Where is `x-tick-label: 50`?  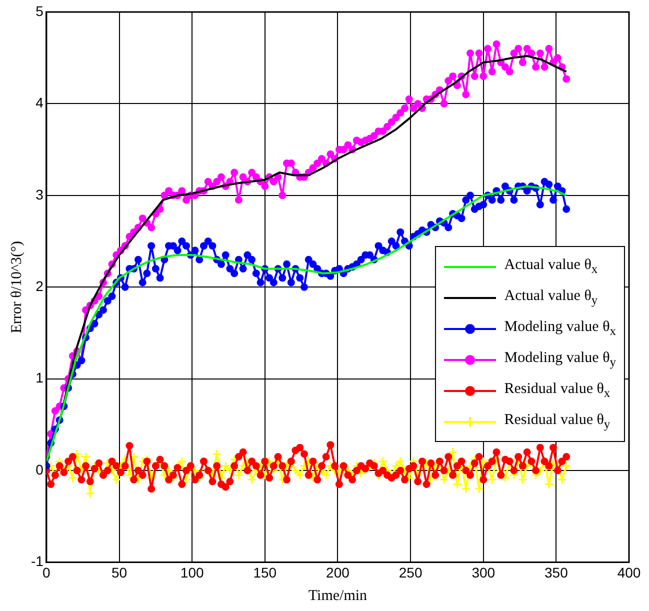
x-tick-label: 50 is located at coordinates (119, 572).